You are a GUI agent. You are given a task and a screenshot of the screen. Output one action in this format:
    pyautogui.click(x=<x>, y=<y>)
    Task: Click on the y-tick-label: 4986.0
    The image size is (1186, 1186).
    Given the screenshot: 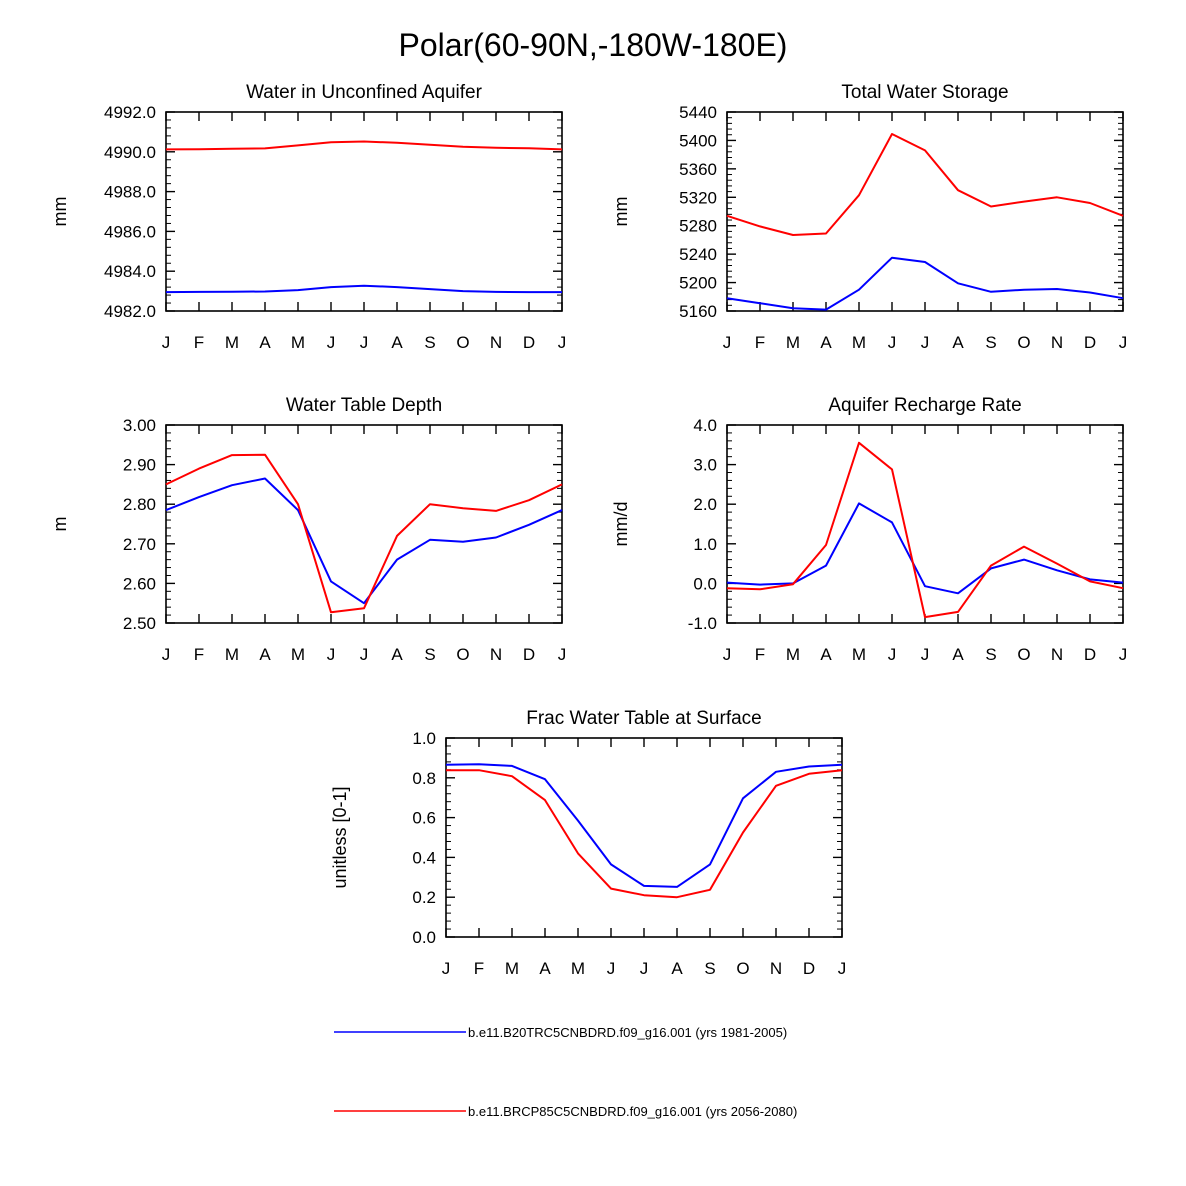 What is the action you would take?
    pyautogui.click(x=130, y=231)
    